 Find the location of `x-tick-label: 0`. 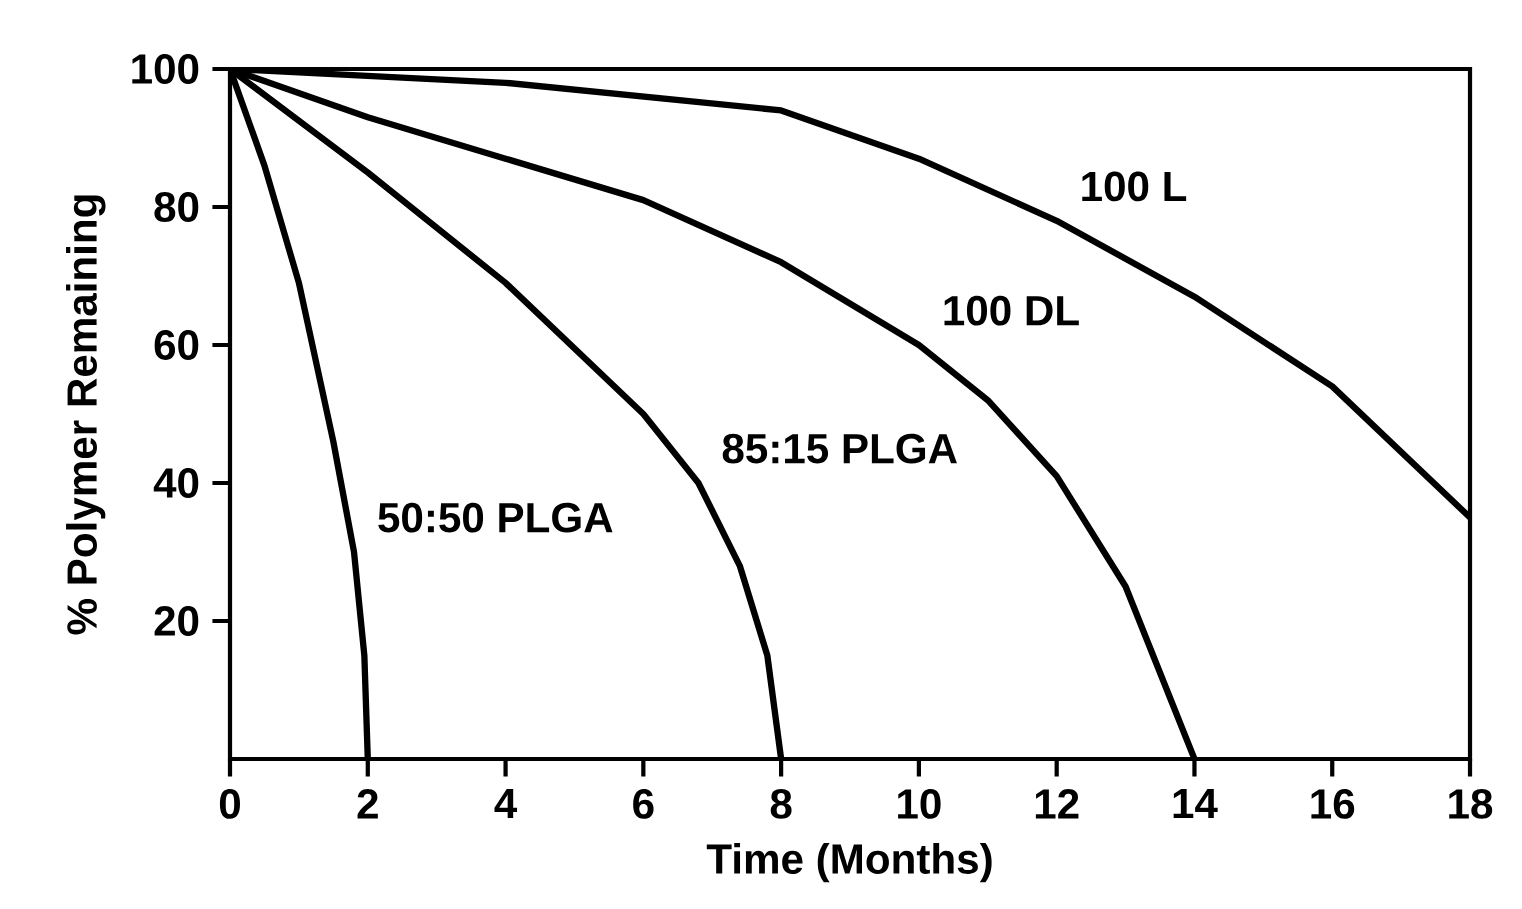

x-tick-label: 0 is located at coordinates (229, 804).